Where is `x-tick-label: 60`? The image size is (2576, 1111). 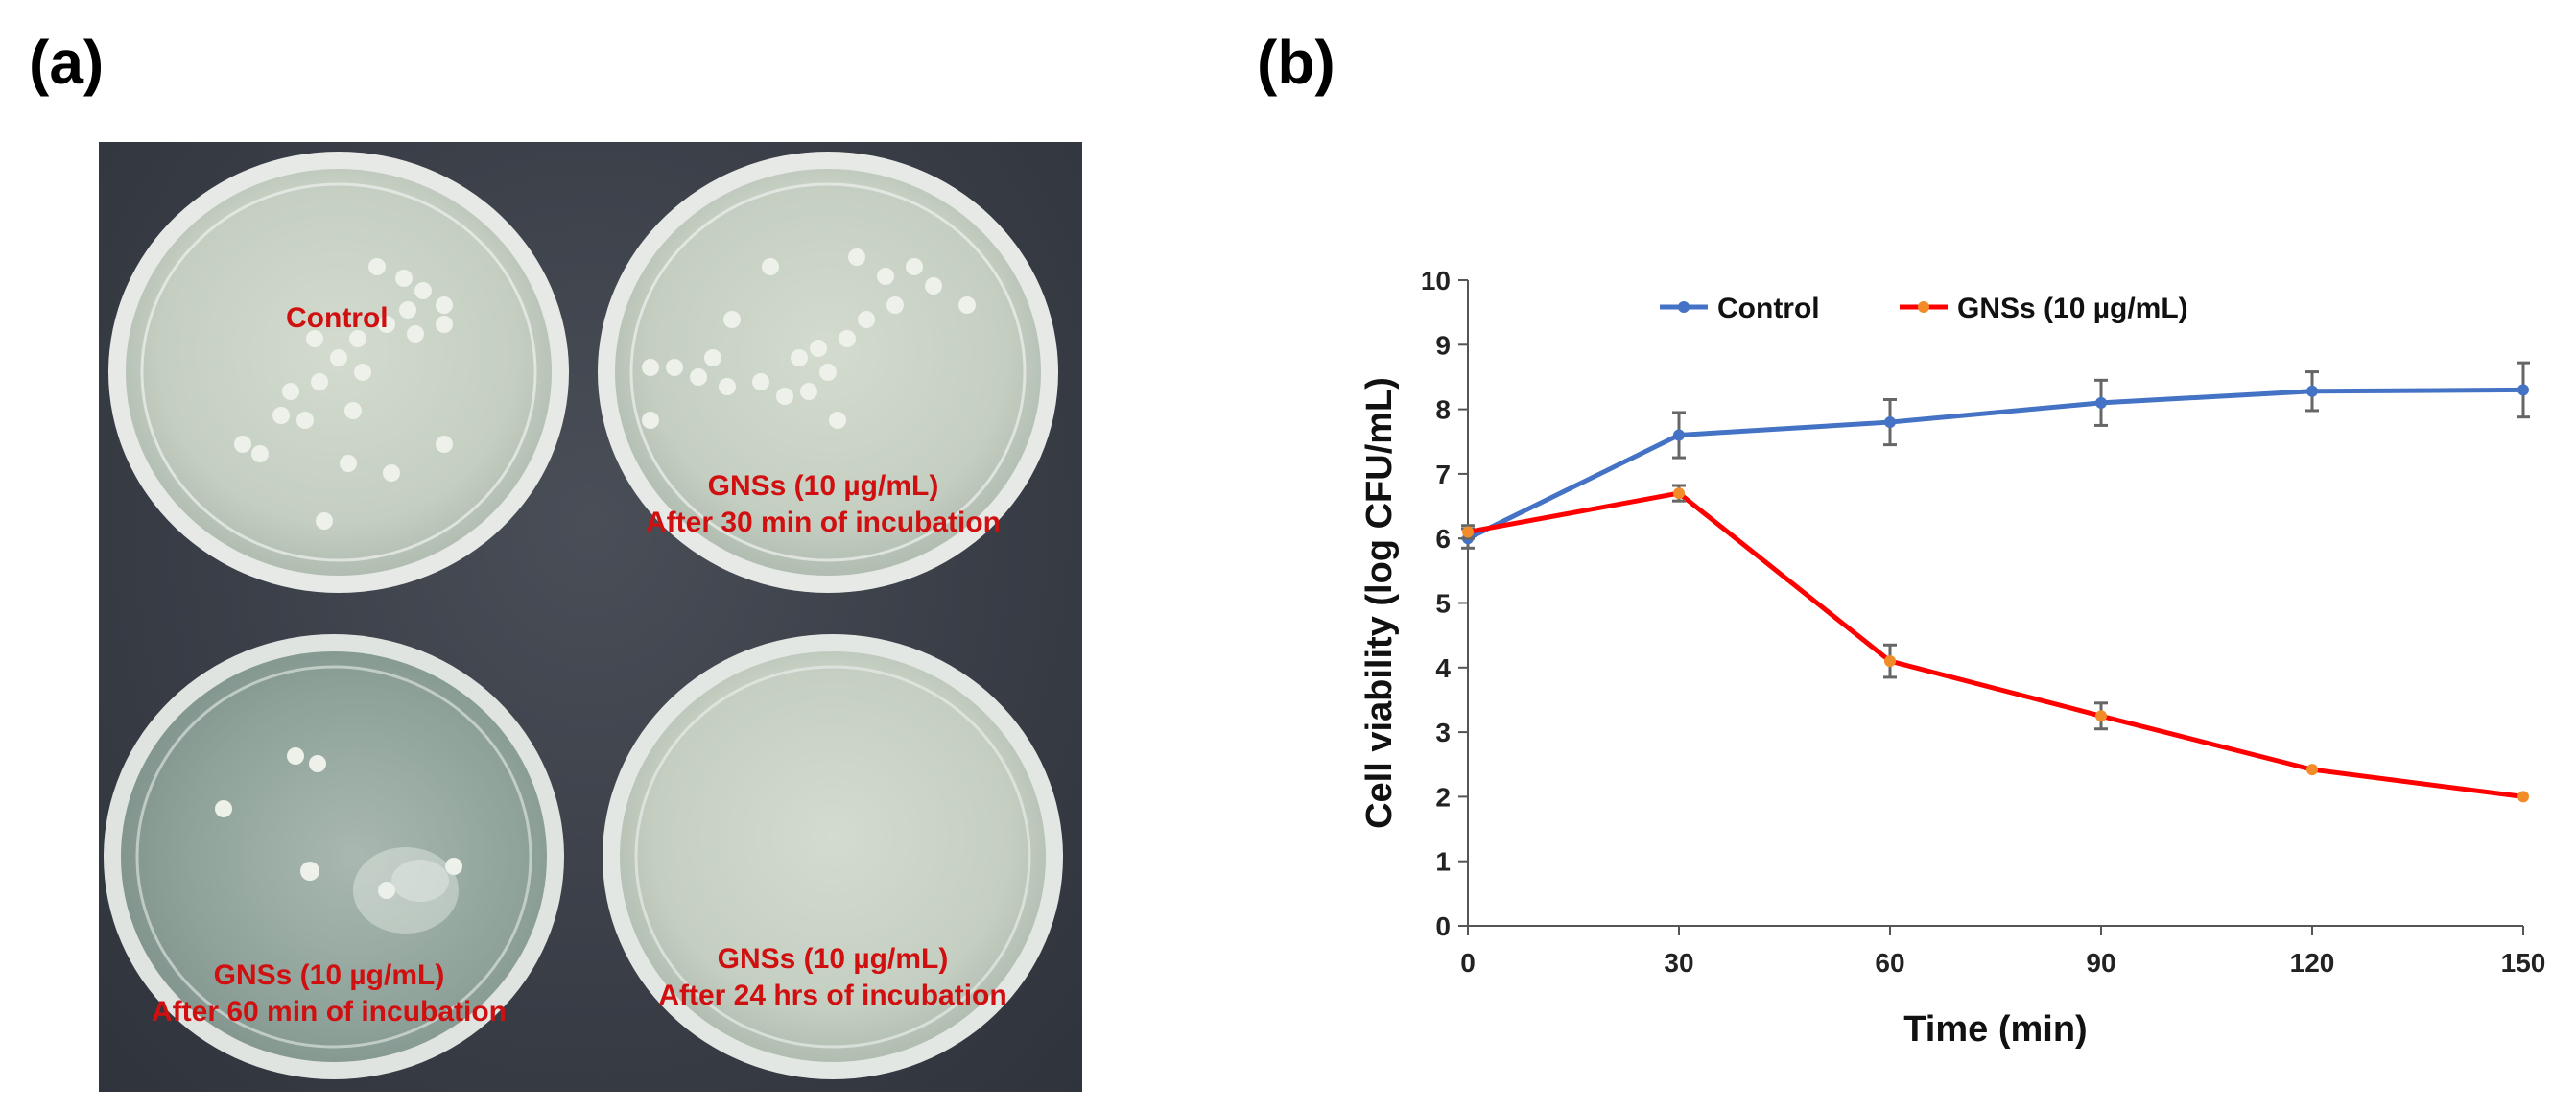
x-tick-label: 60 is located at coordinates (1890, 963).